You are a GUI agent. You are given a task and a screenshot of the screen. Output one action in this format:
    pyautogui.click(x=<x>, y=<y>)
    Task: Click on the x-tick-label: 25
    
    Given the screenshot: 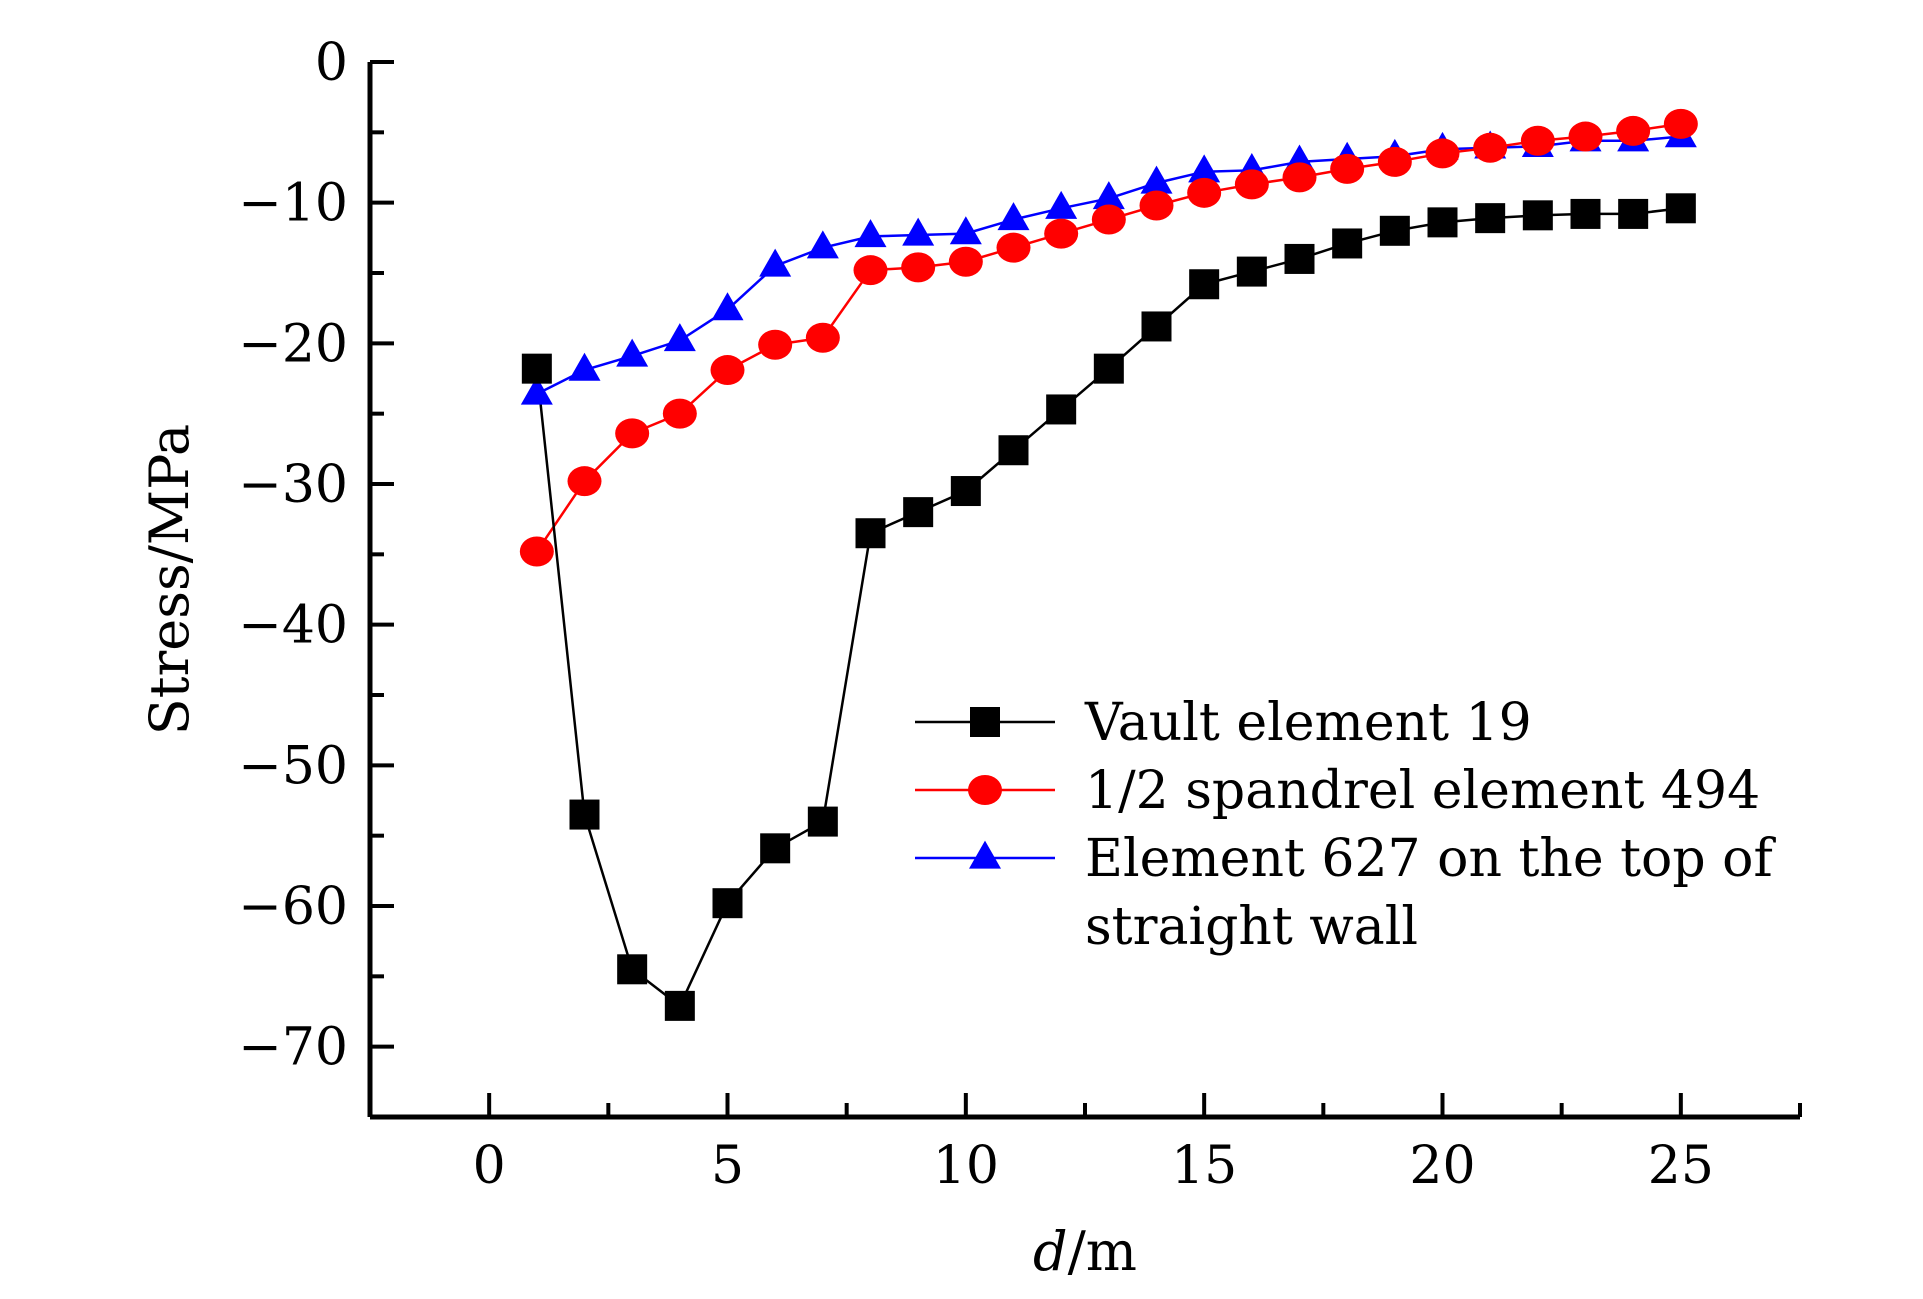 What is the action you would take?
    pyautogui.click(x=1681, y=1166)
    